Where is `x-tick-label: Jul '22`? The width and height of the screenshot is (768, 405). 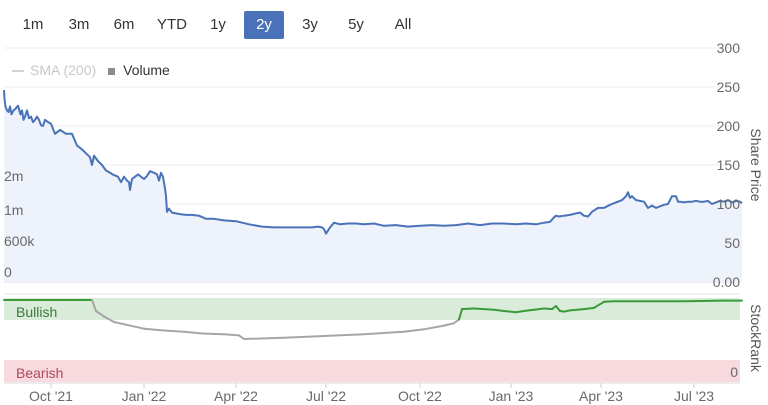 x-tick-label: Jul '22 is located at coordinates (326, 396).